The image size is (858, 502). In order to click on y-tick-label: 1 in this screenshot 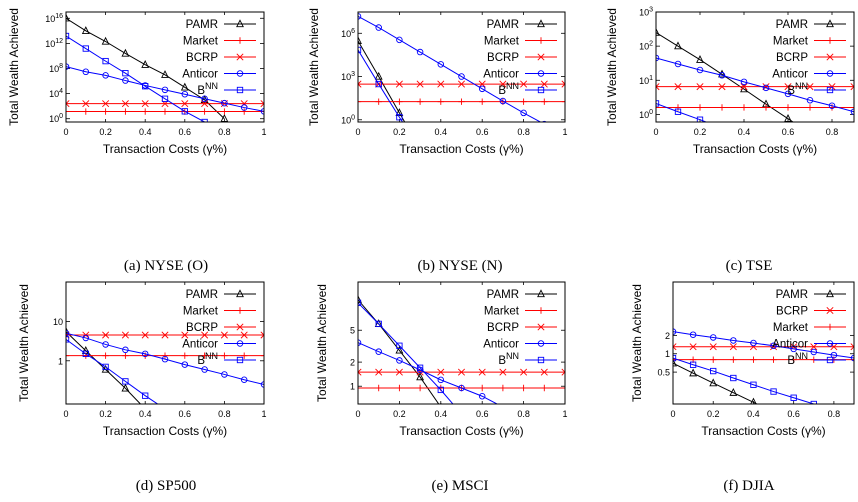, I will do `click(352, 387)`.